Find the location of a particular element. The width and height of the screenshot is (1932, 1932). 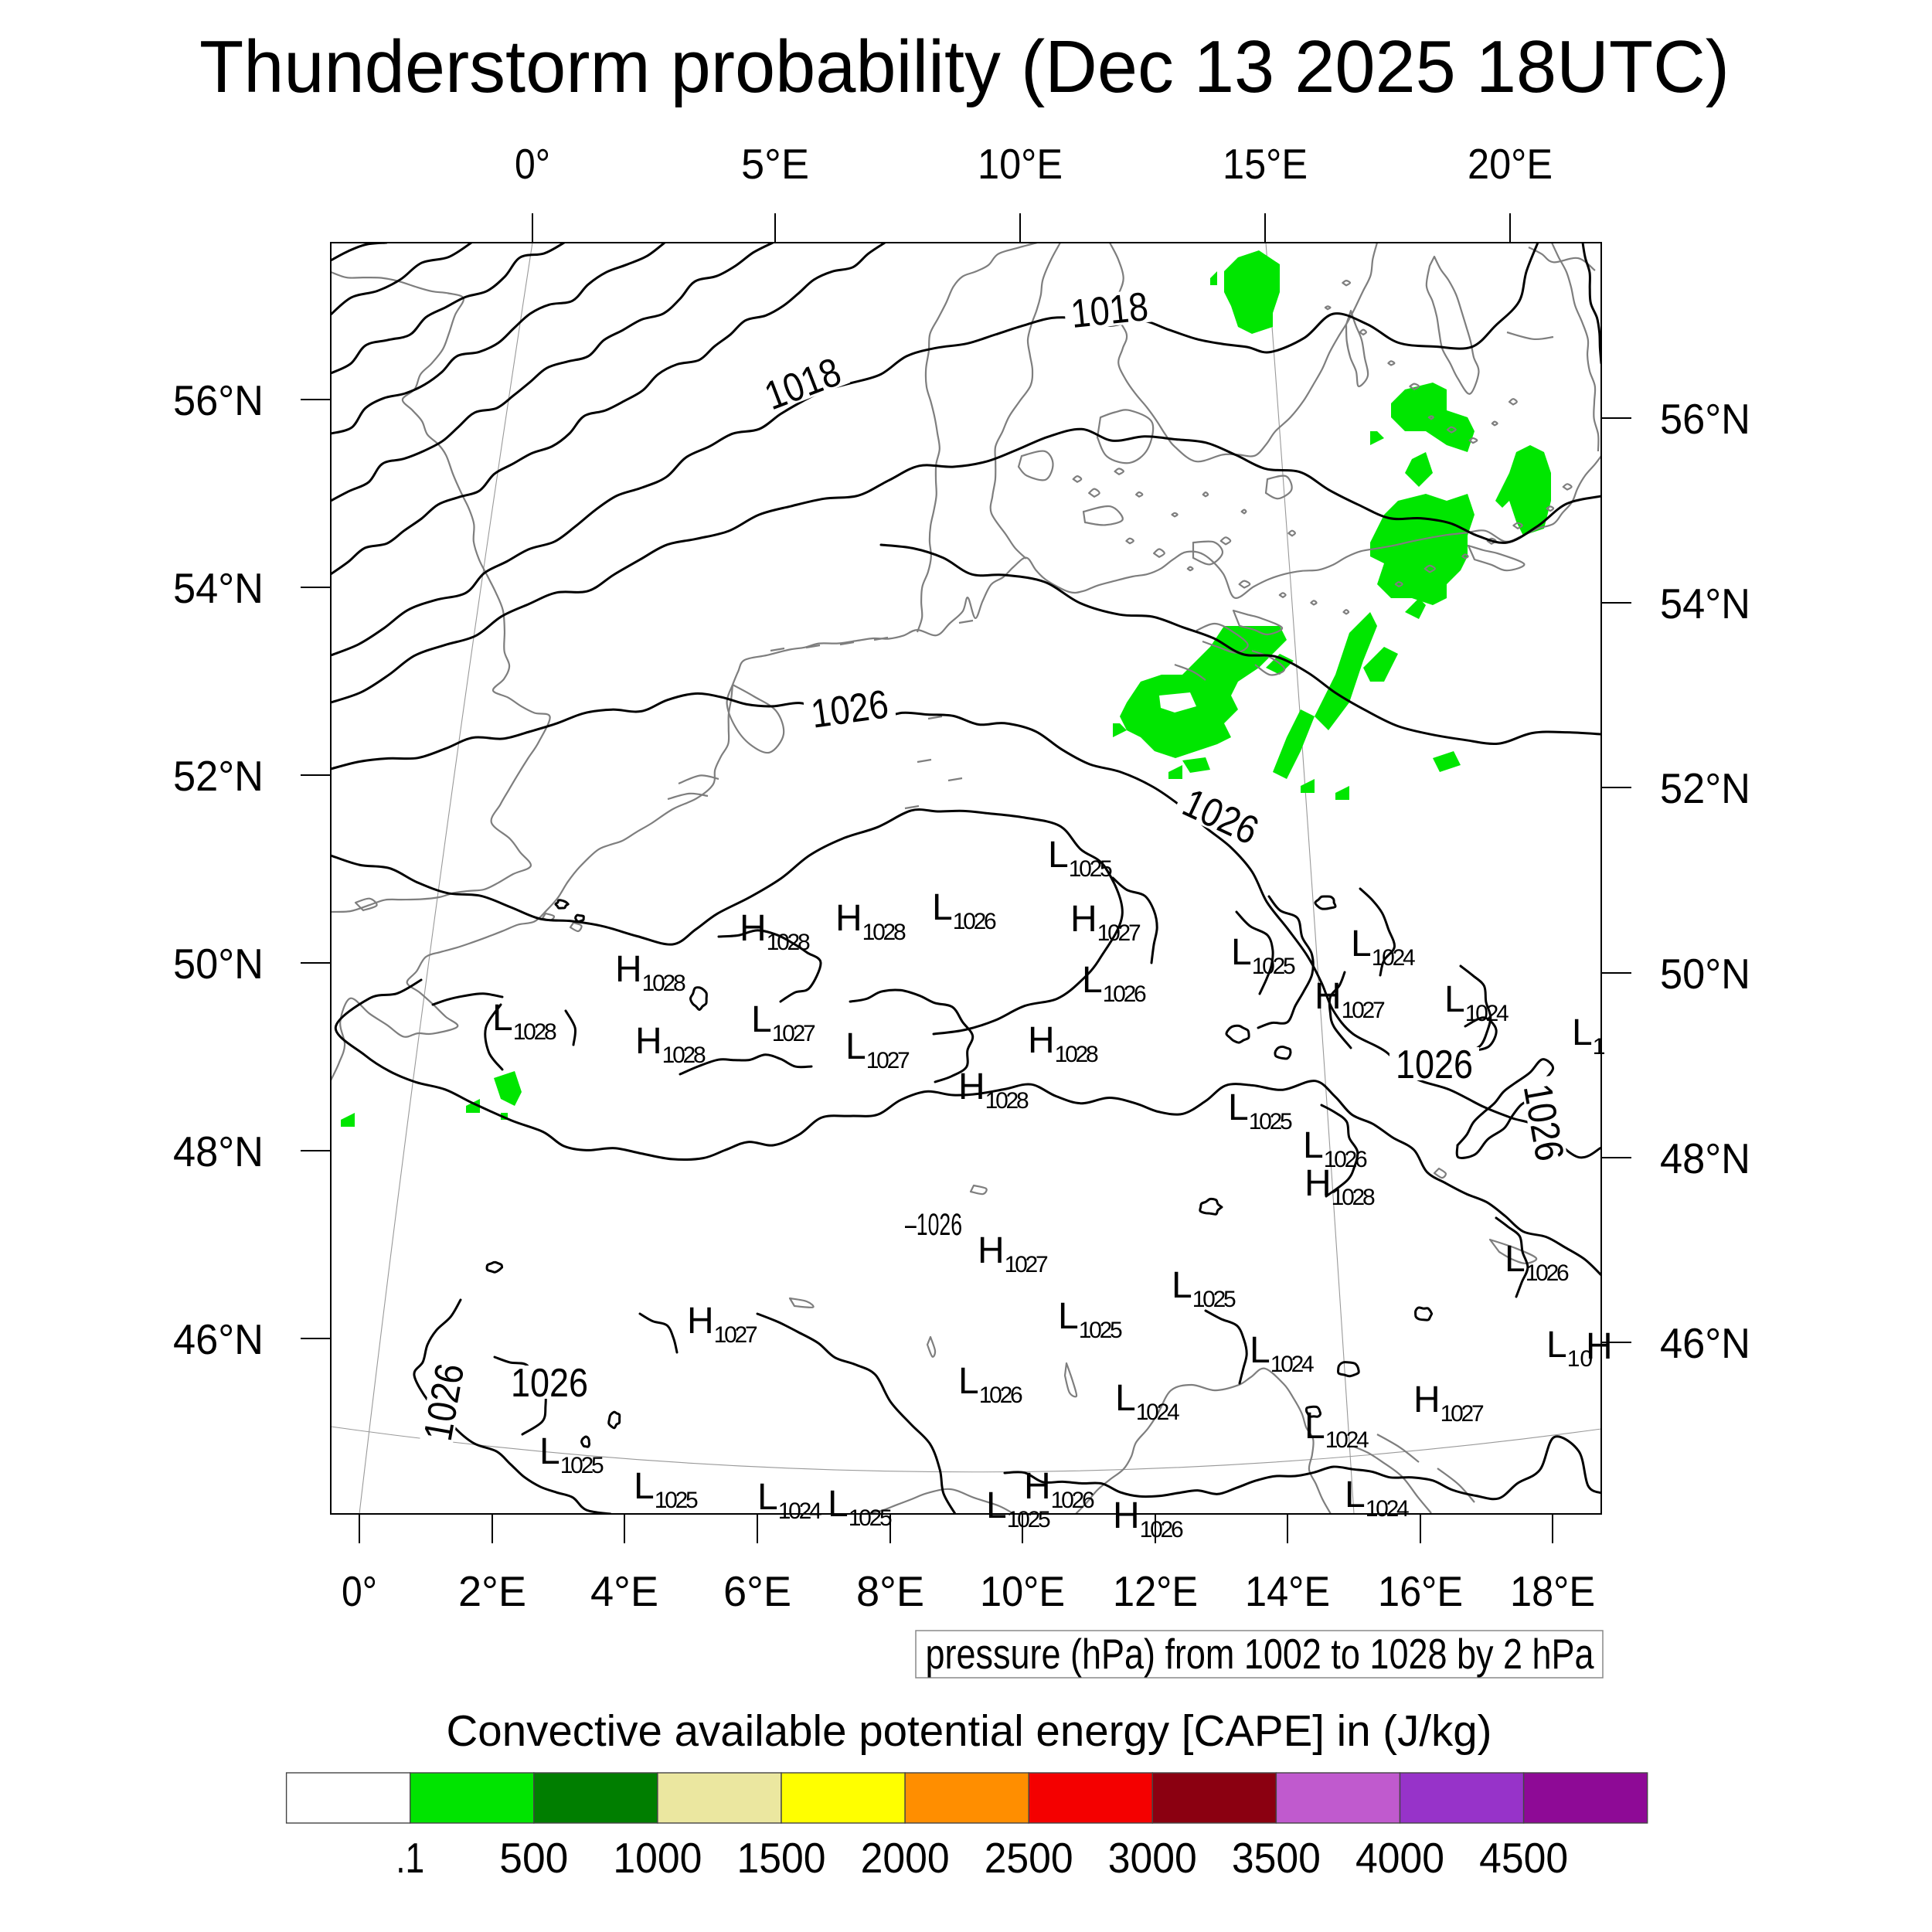

svg-text: 4000 is located at coordinates (1399, 1858).